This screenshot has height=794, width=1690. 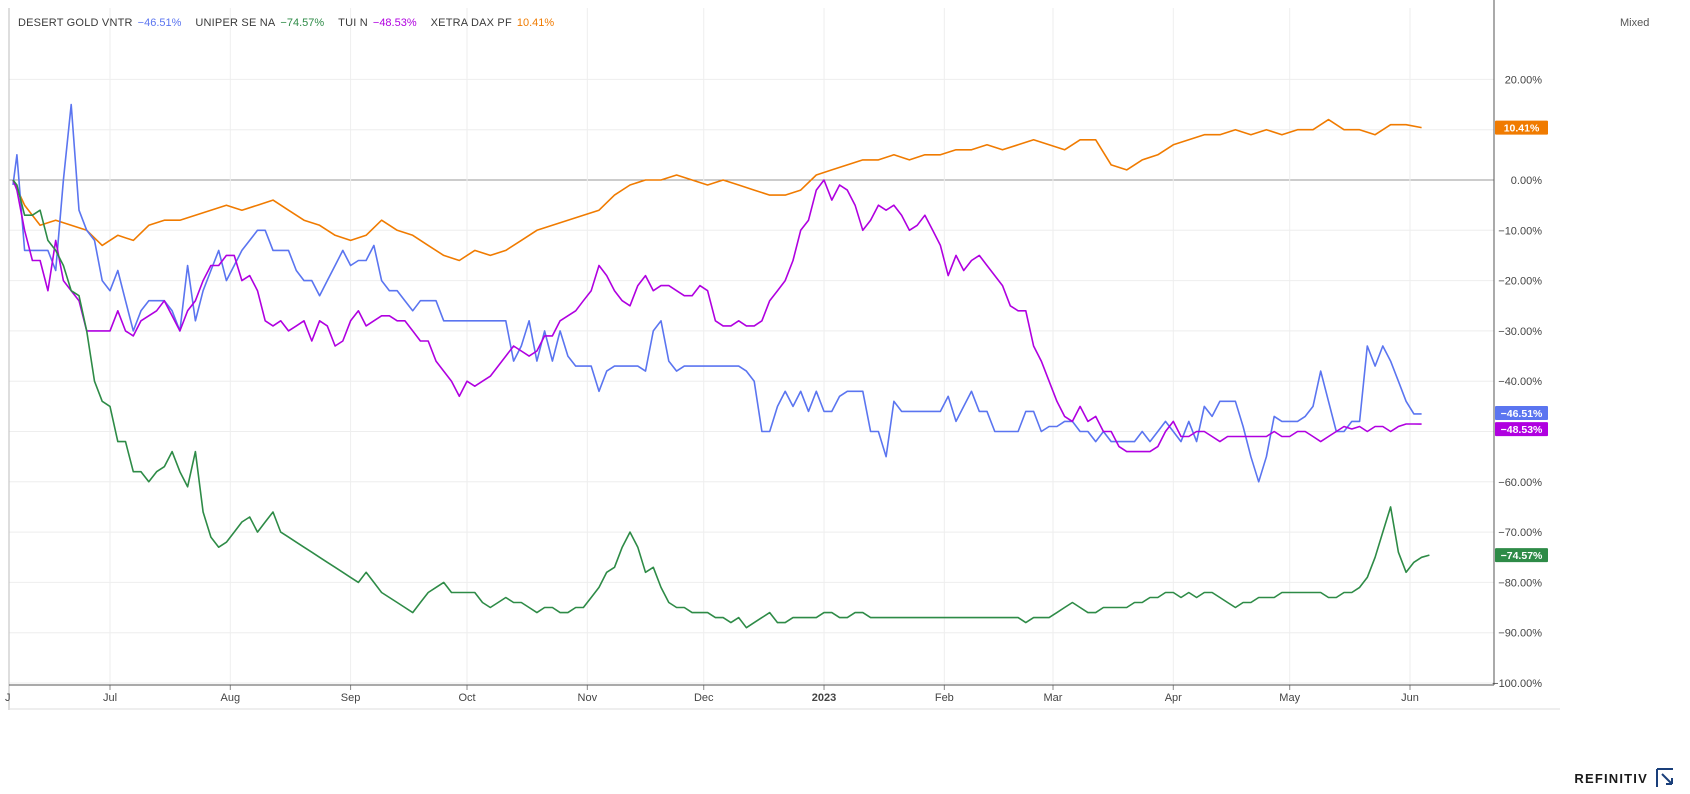 I want to click on y-tick-label: 0.00%, so click(x=1526, y=181).